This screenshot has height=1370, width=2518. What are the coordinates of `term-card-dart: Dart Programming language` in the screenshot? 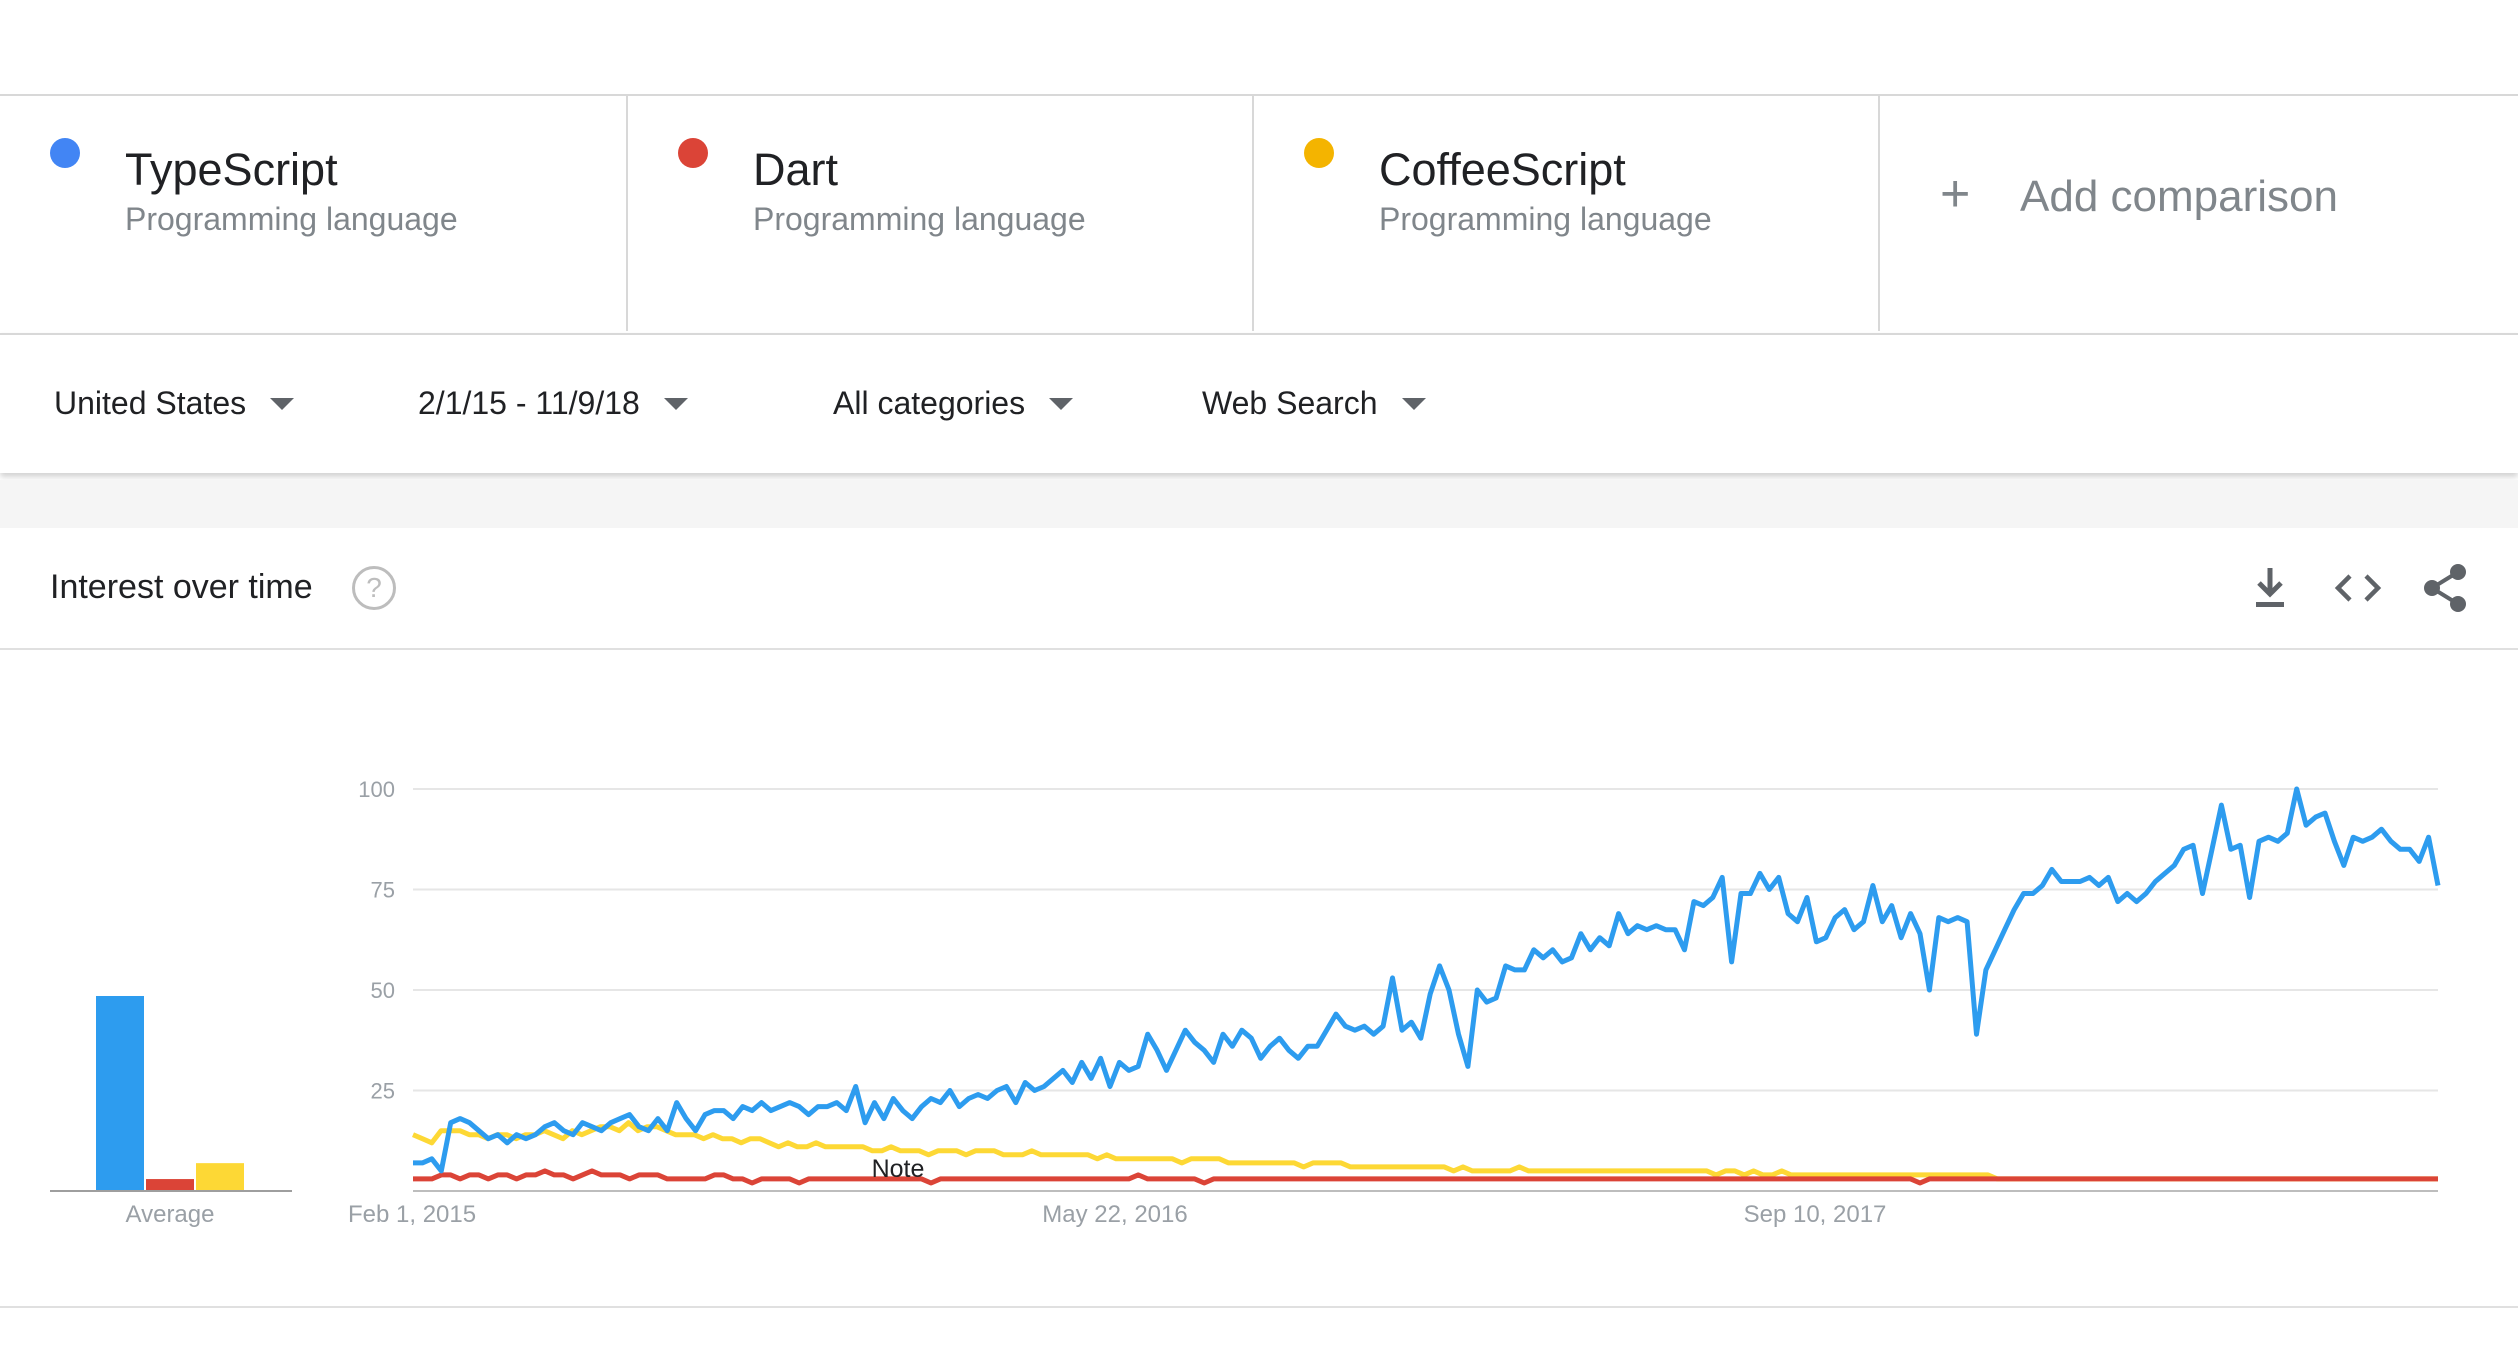 It's located at (940, 213).